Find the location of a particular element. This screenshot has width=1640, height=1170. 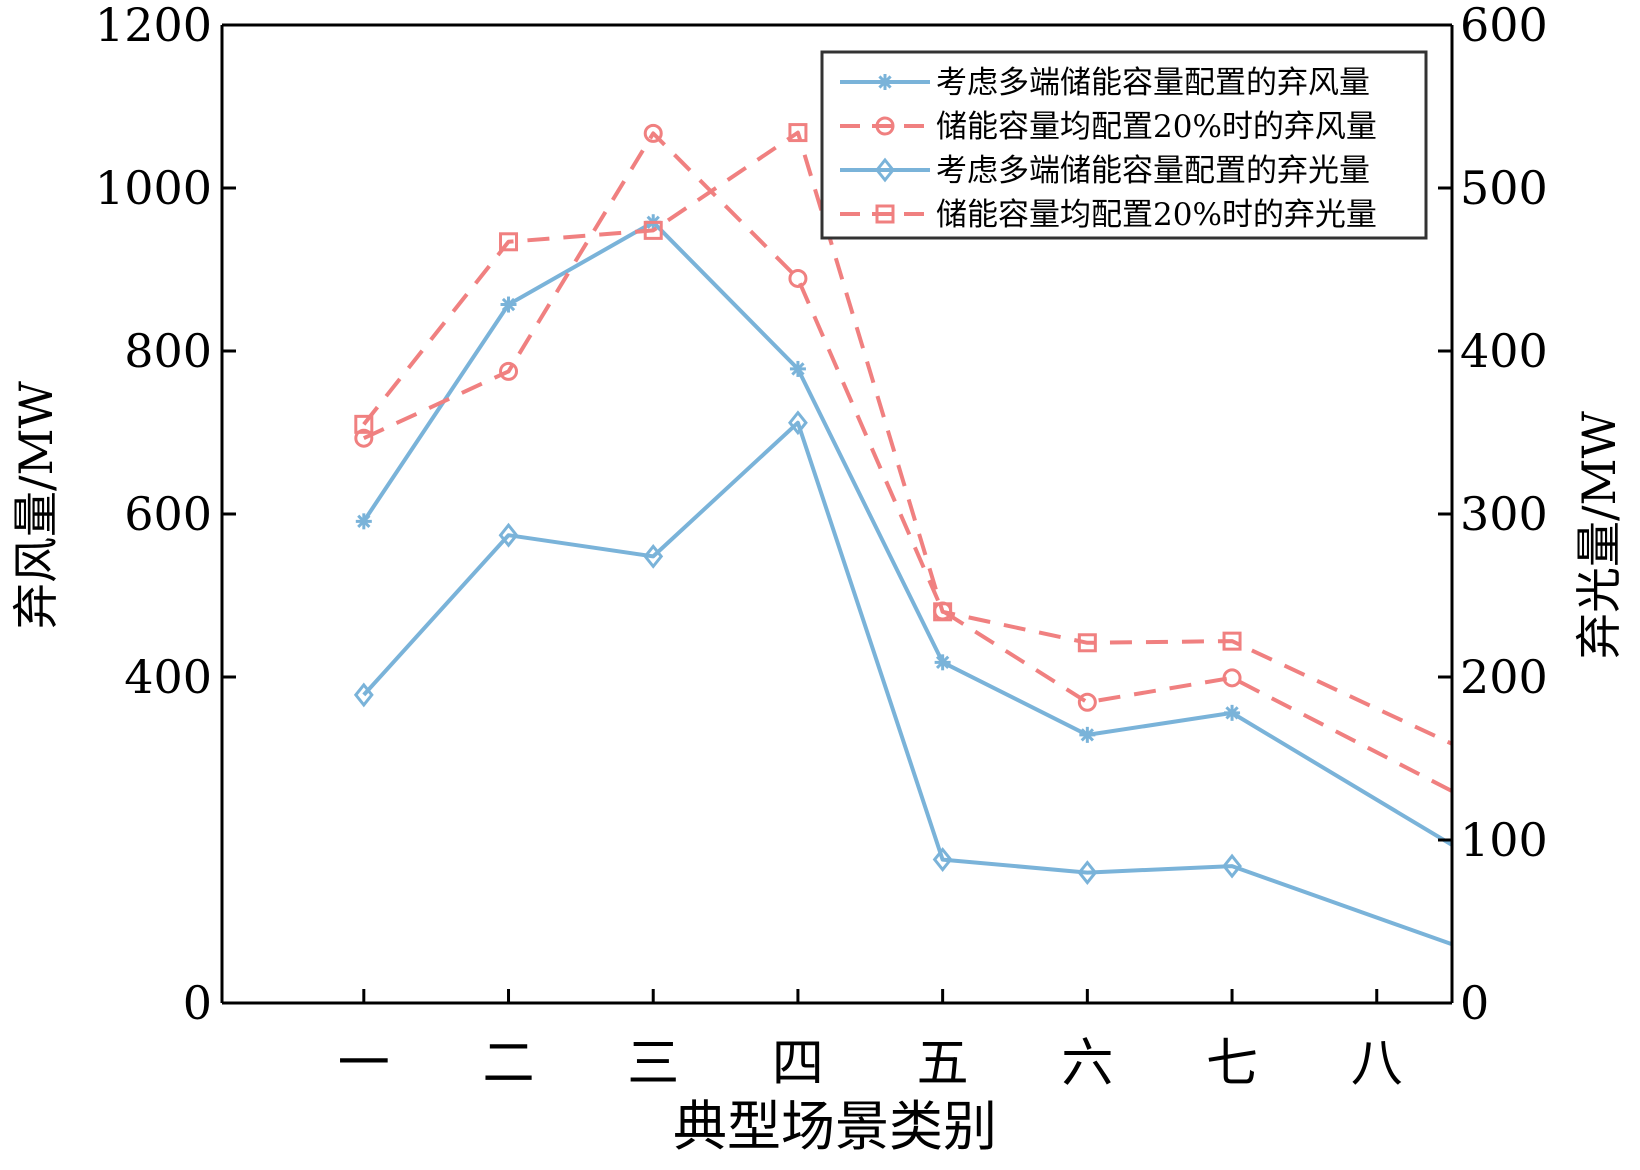

y-left-tick-label: 400 is located at coordinates (168, 677).